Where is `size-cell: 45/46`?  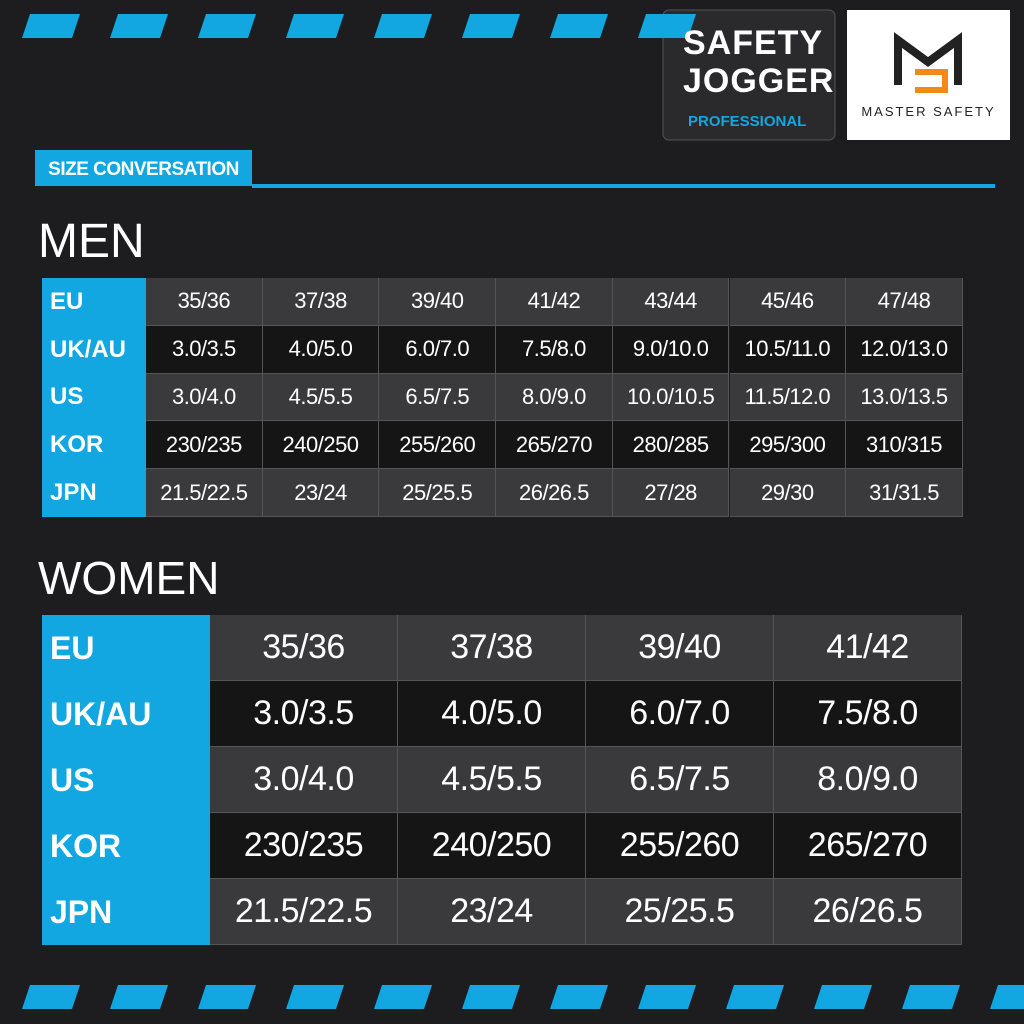
size-cell: 45/46 is located at coordinates (788, 302).